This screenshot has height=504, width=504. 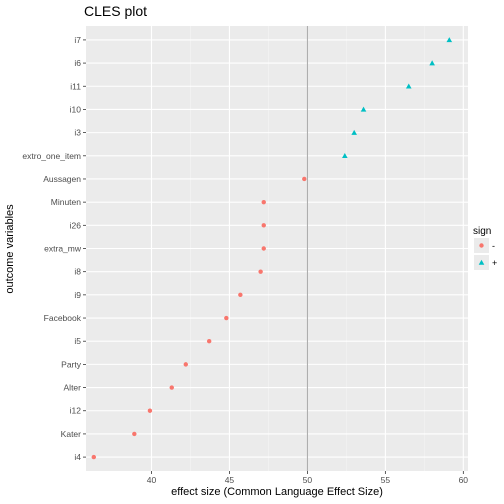 I want to click on data-point-i26, so click(x=263, y=225).